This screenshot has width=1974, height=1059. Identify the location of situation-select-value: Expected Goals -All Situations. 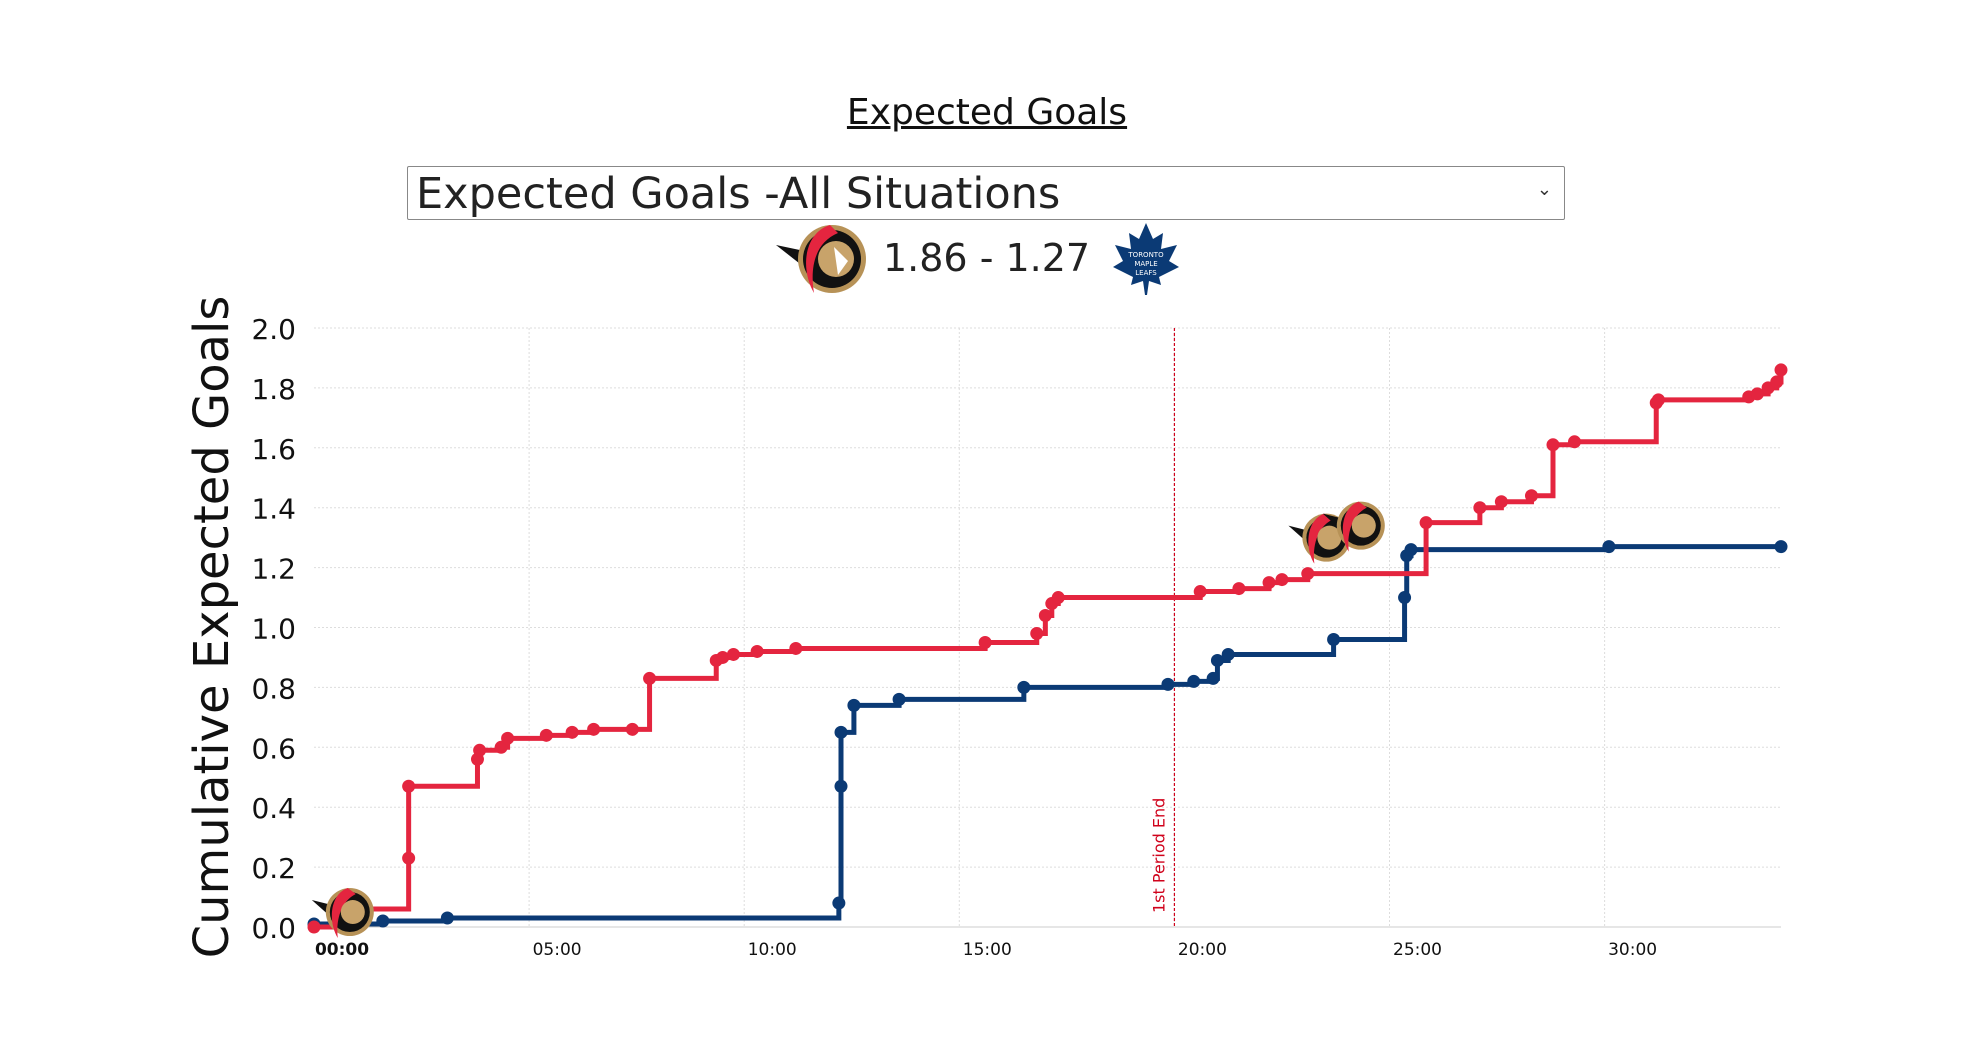
(738, 194).